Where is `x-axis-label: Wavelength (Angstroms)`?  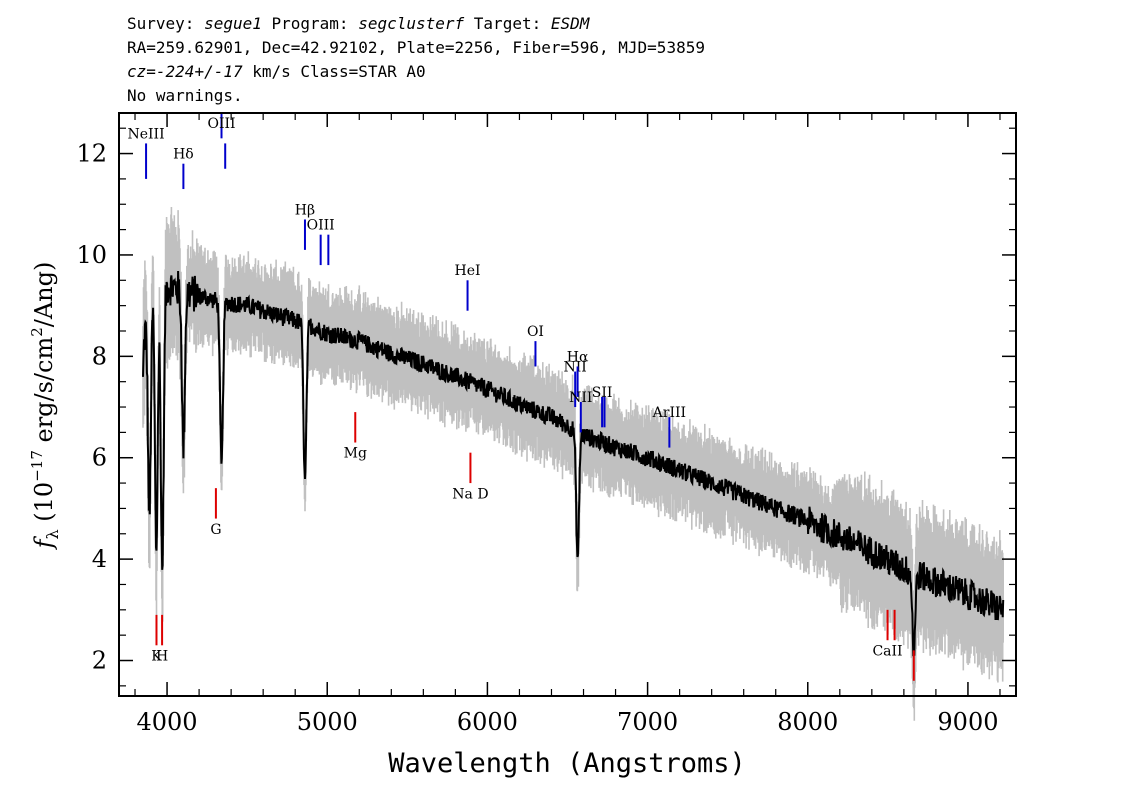
x-axis-label: Wavelength (Angstroms) is located at coordinates (567, 763).